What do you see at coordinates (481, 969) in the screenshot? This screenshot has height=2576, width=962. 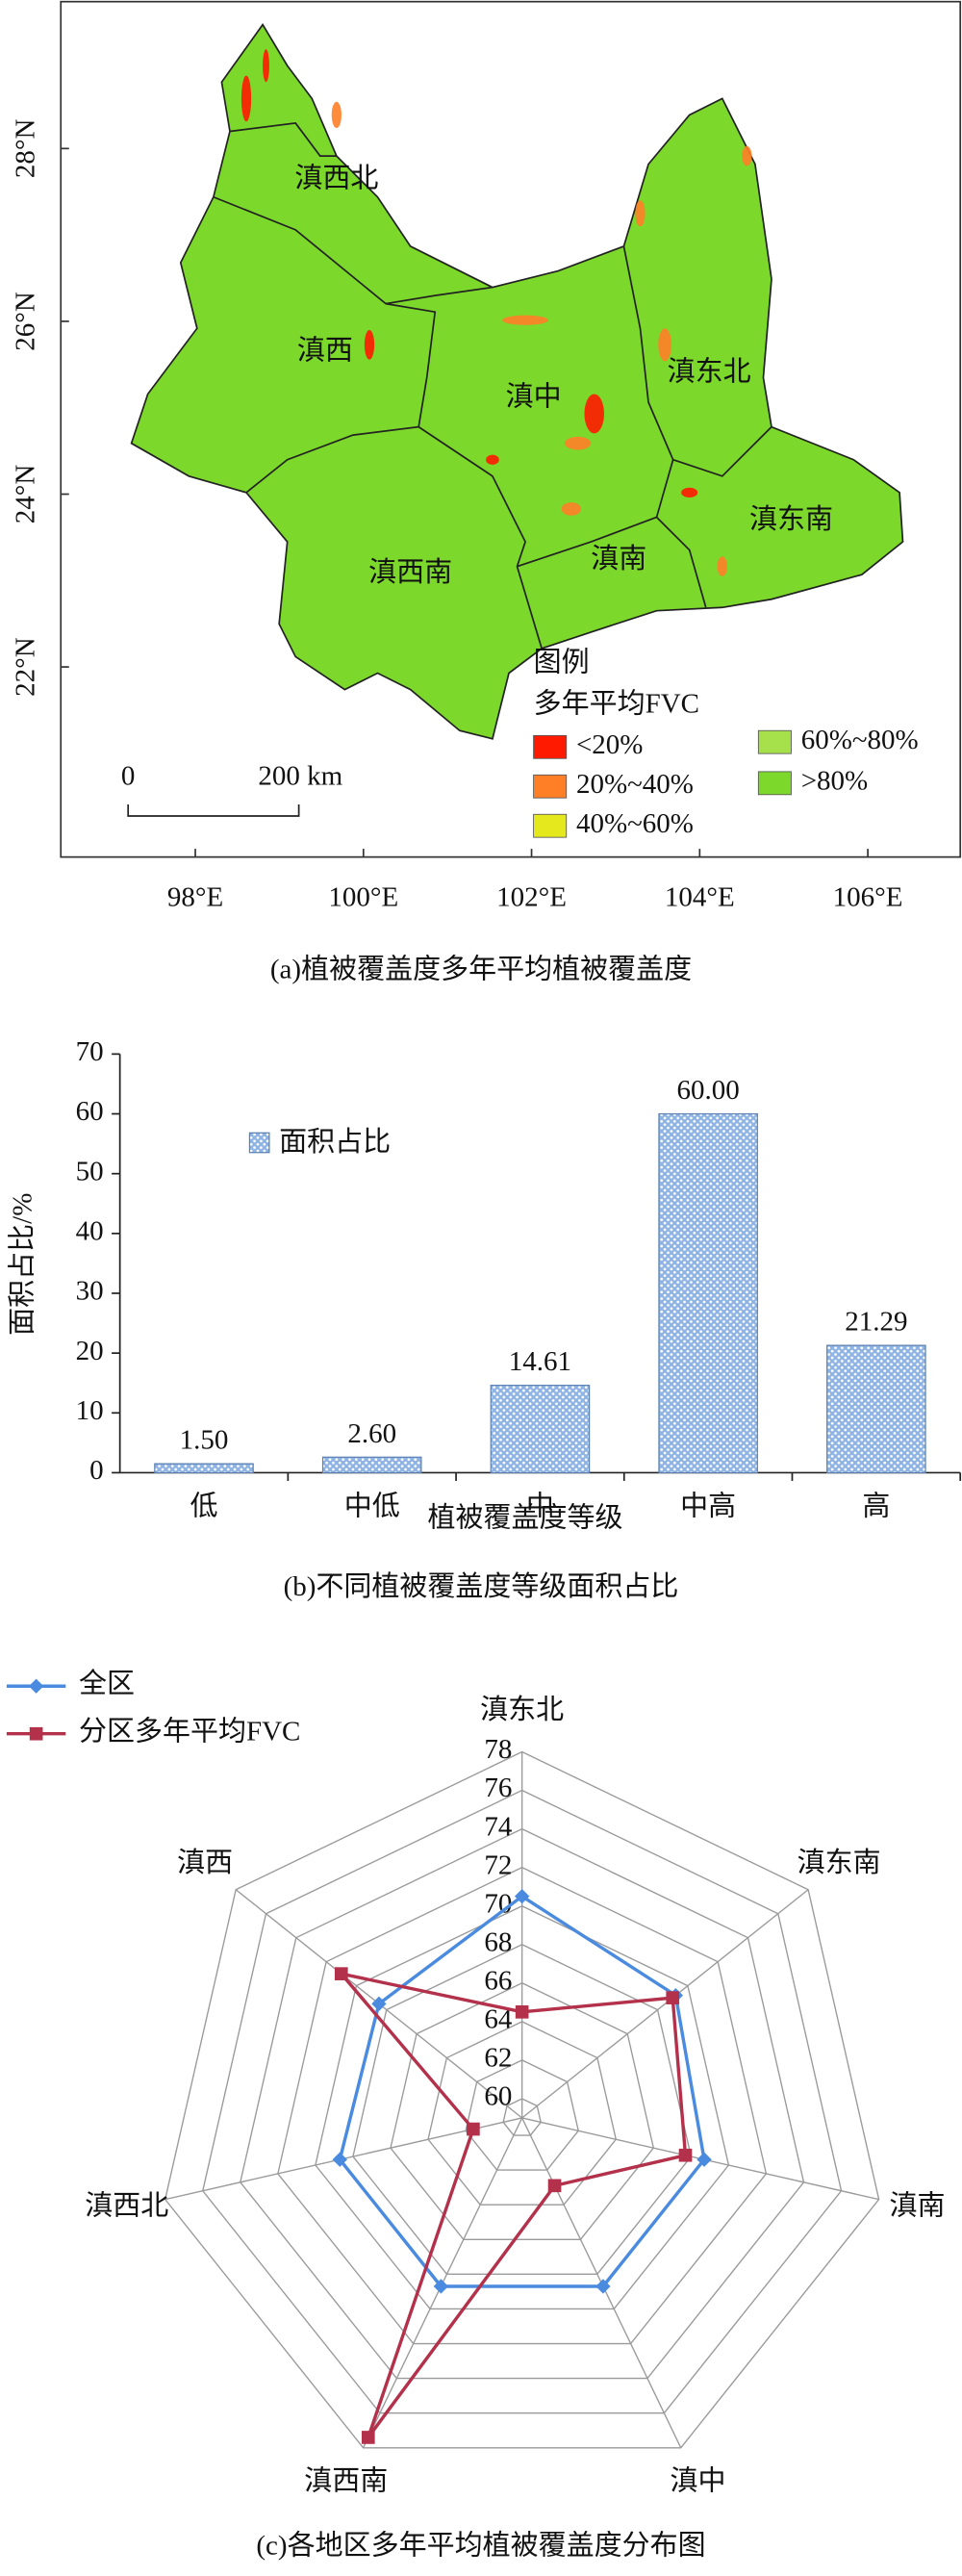 I see `caption: (a)植被覆盖度多年平均植被覆盖度` at bounding box center [481, 969].